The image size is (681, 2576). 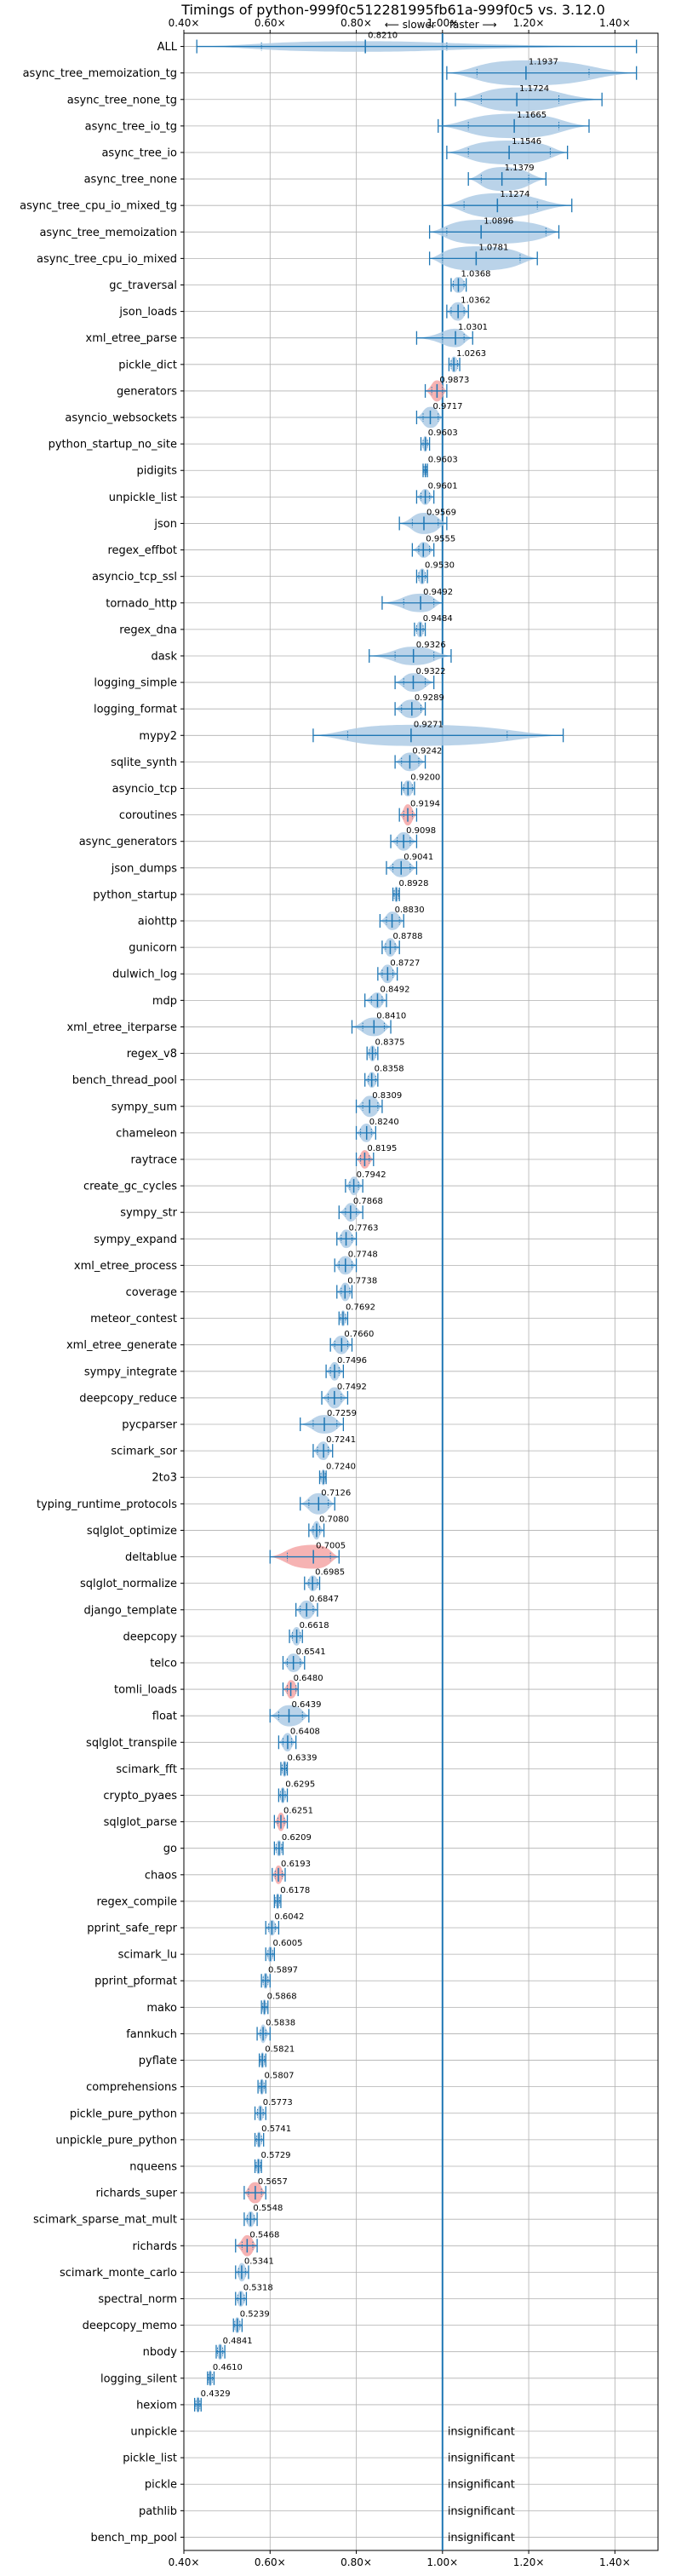 I want to click on x-tick-label-top: 1.20×, so click(x=529, y=23).